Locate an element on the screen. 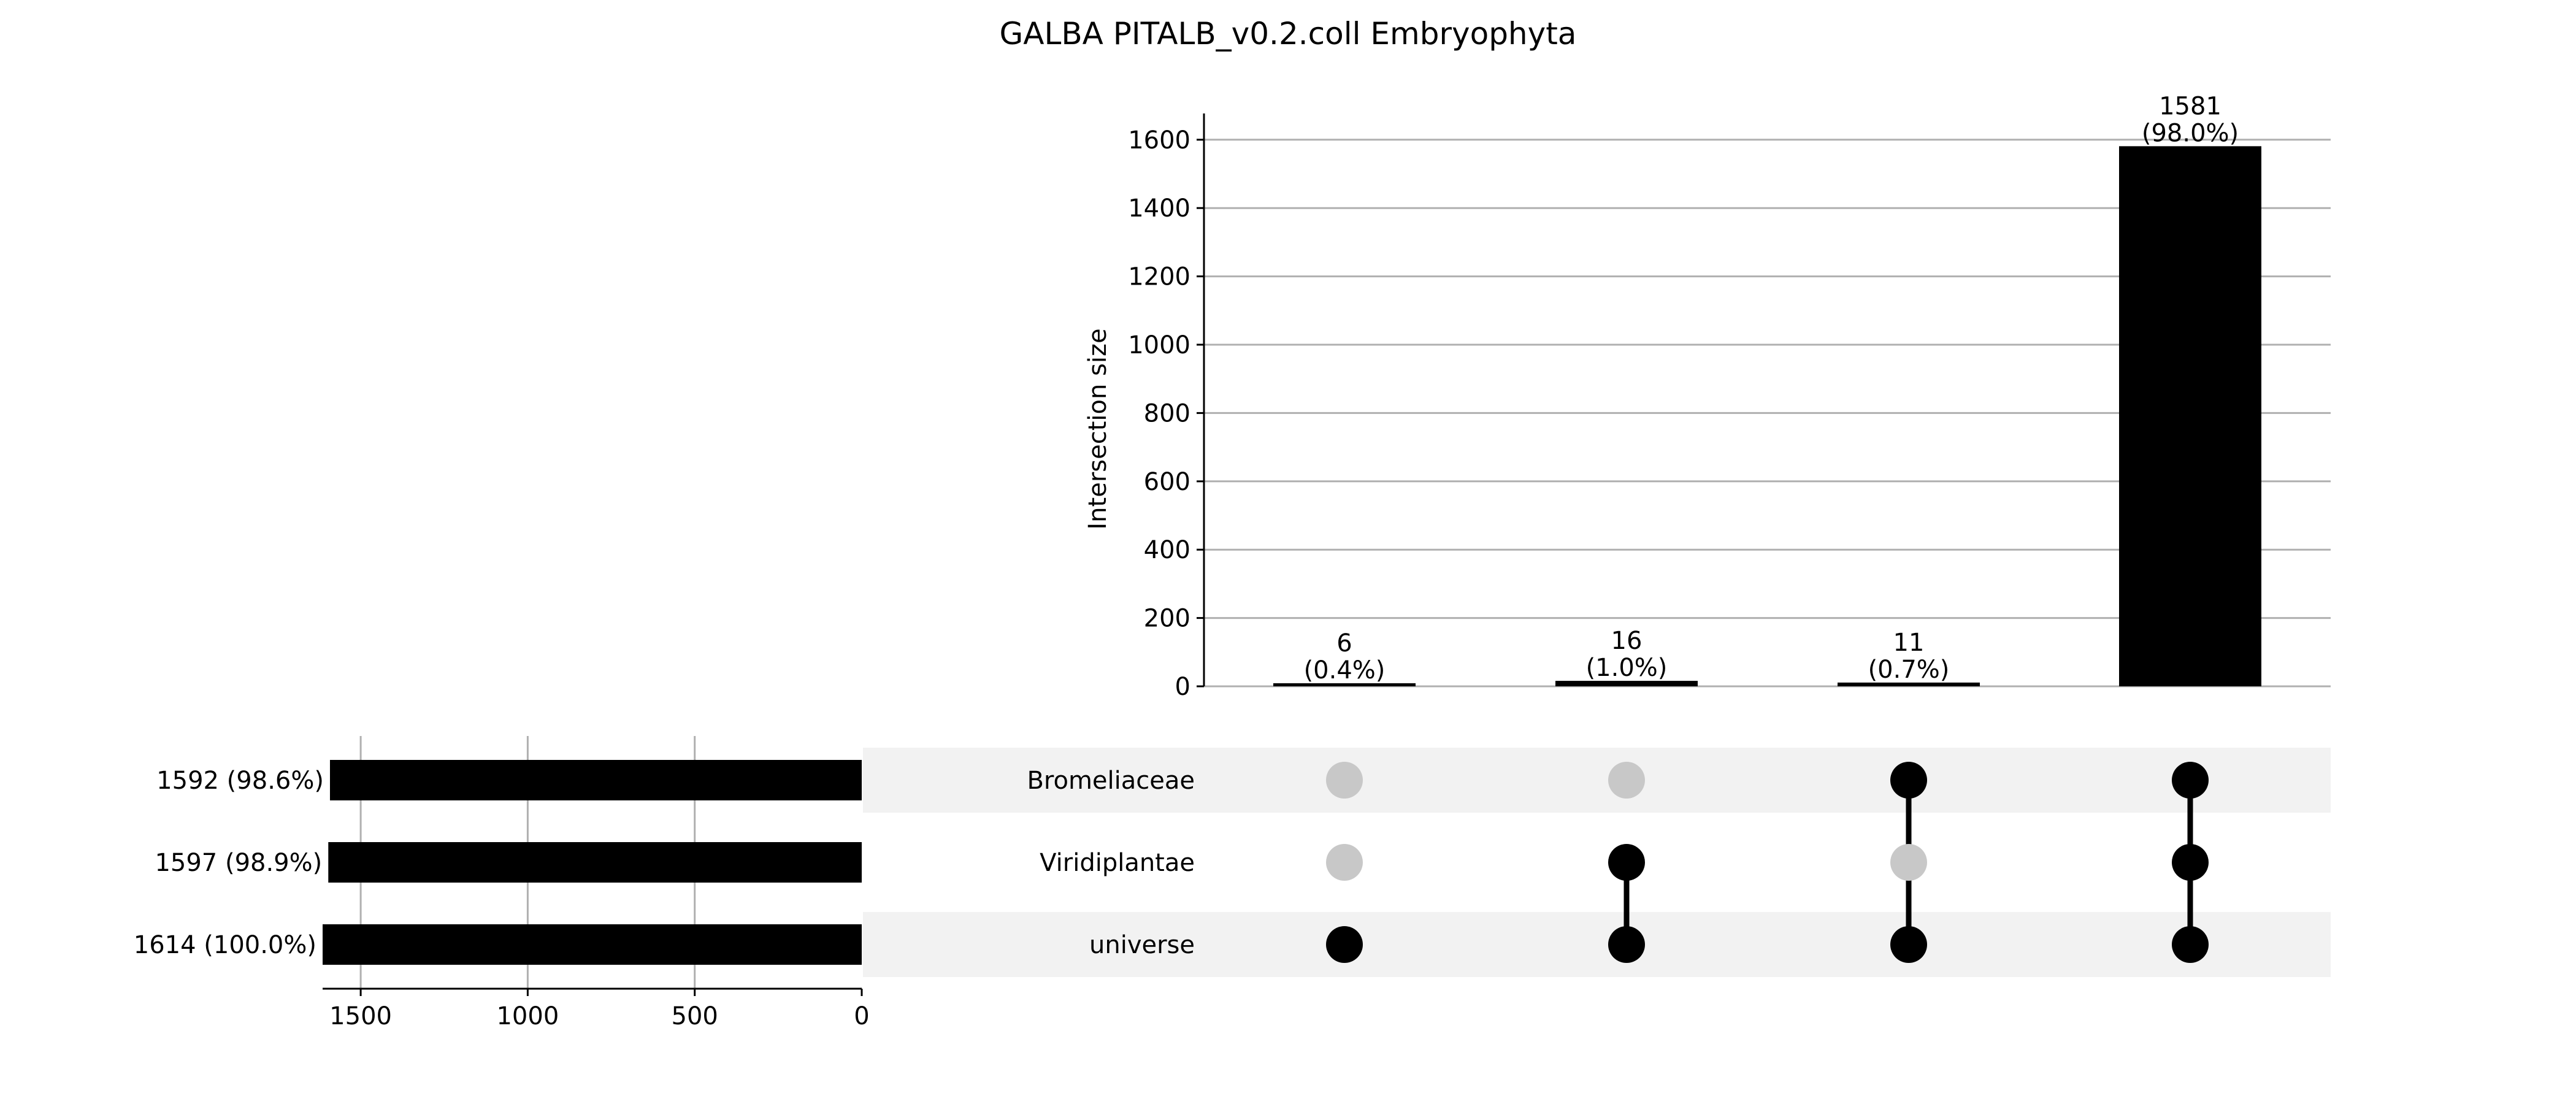 The image size is (2576, 1104). bar-percent-label: (0.7%) is located at coordinates (1909, 670).